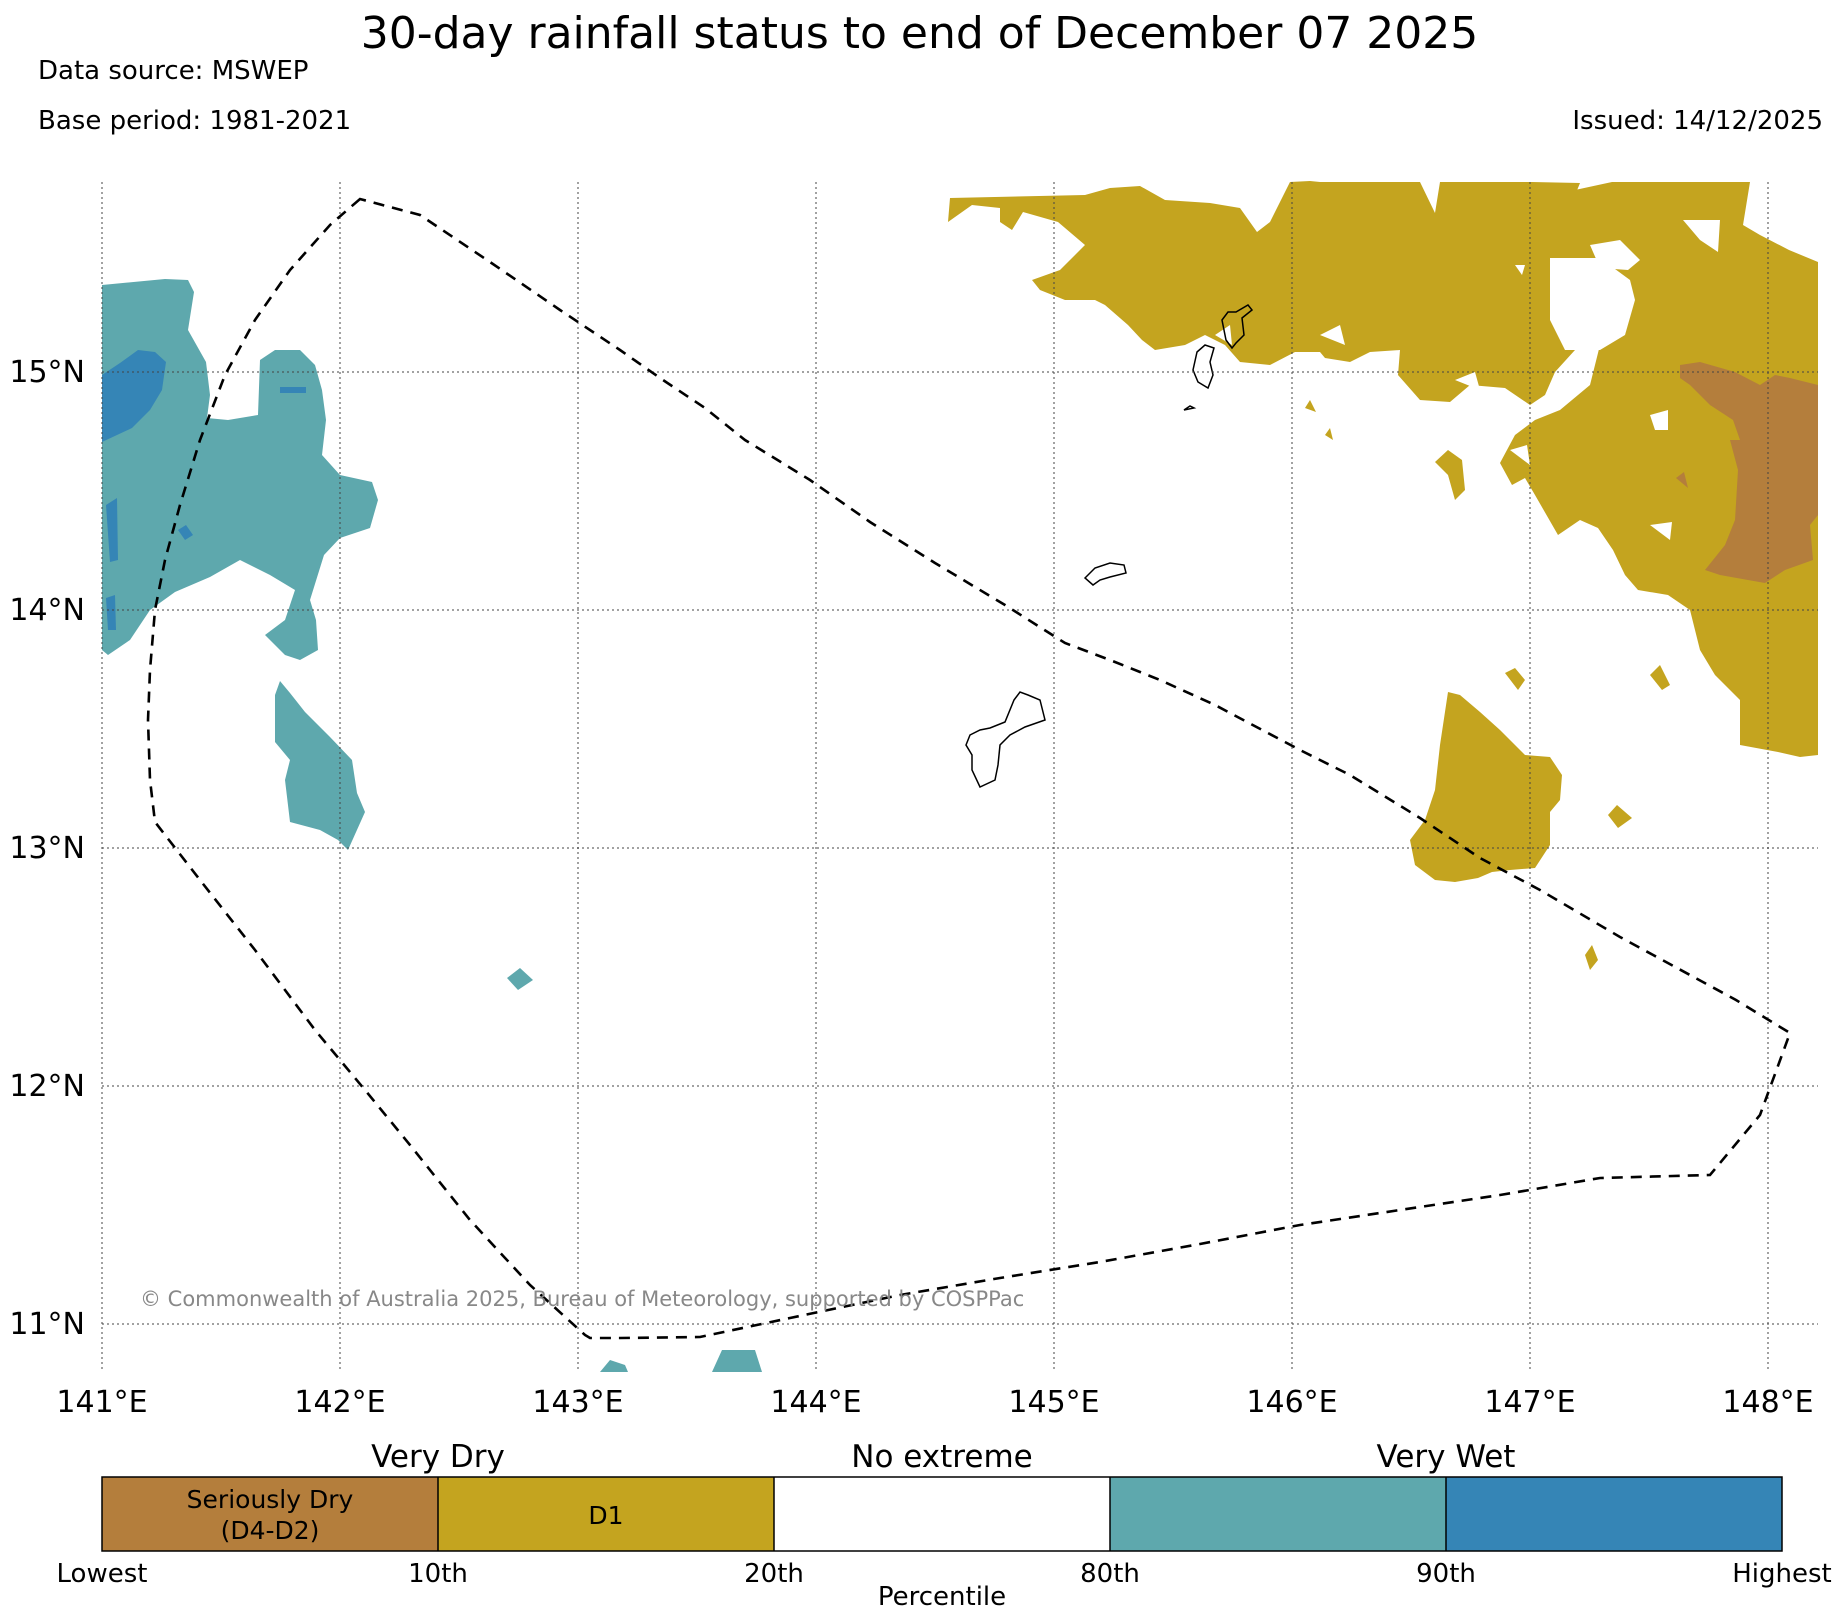 This screenshot has height=1609, width=1839. I want to click on lon-label: 148°E, so click(1767, 1402).